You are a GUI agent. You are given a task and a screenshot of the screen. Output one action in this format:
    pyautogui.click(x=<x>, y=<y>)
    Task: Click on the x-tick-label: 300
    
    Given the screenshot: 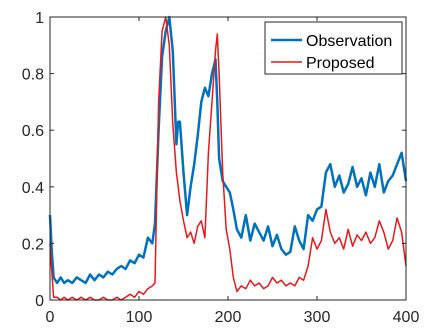 What is the action you would take?
    pyautogui.click(x=317, y=317)
    